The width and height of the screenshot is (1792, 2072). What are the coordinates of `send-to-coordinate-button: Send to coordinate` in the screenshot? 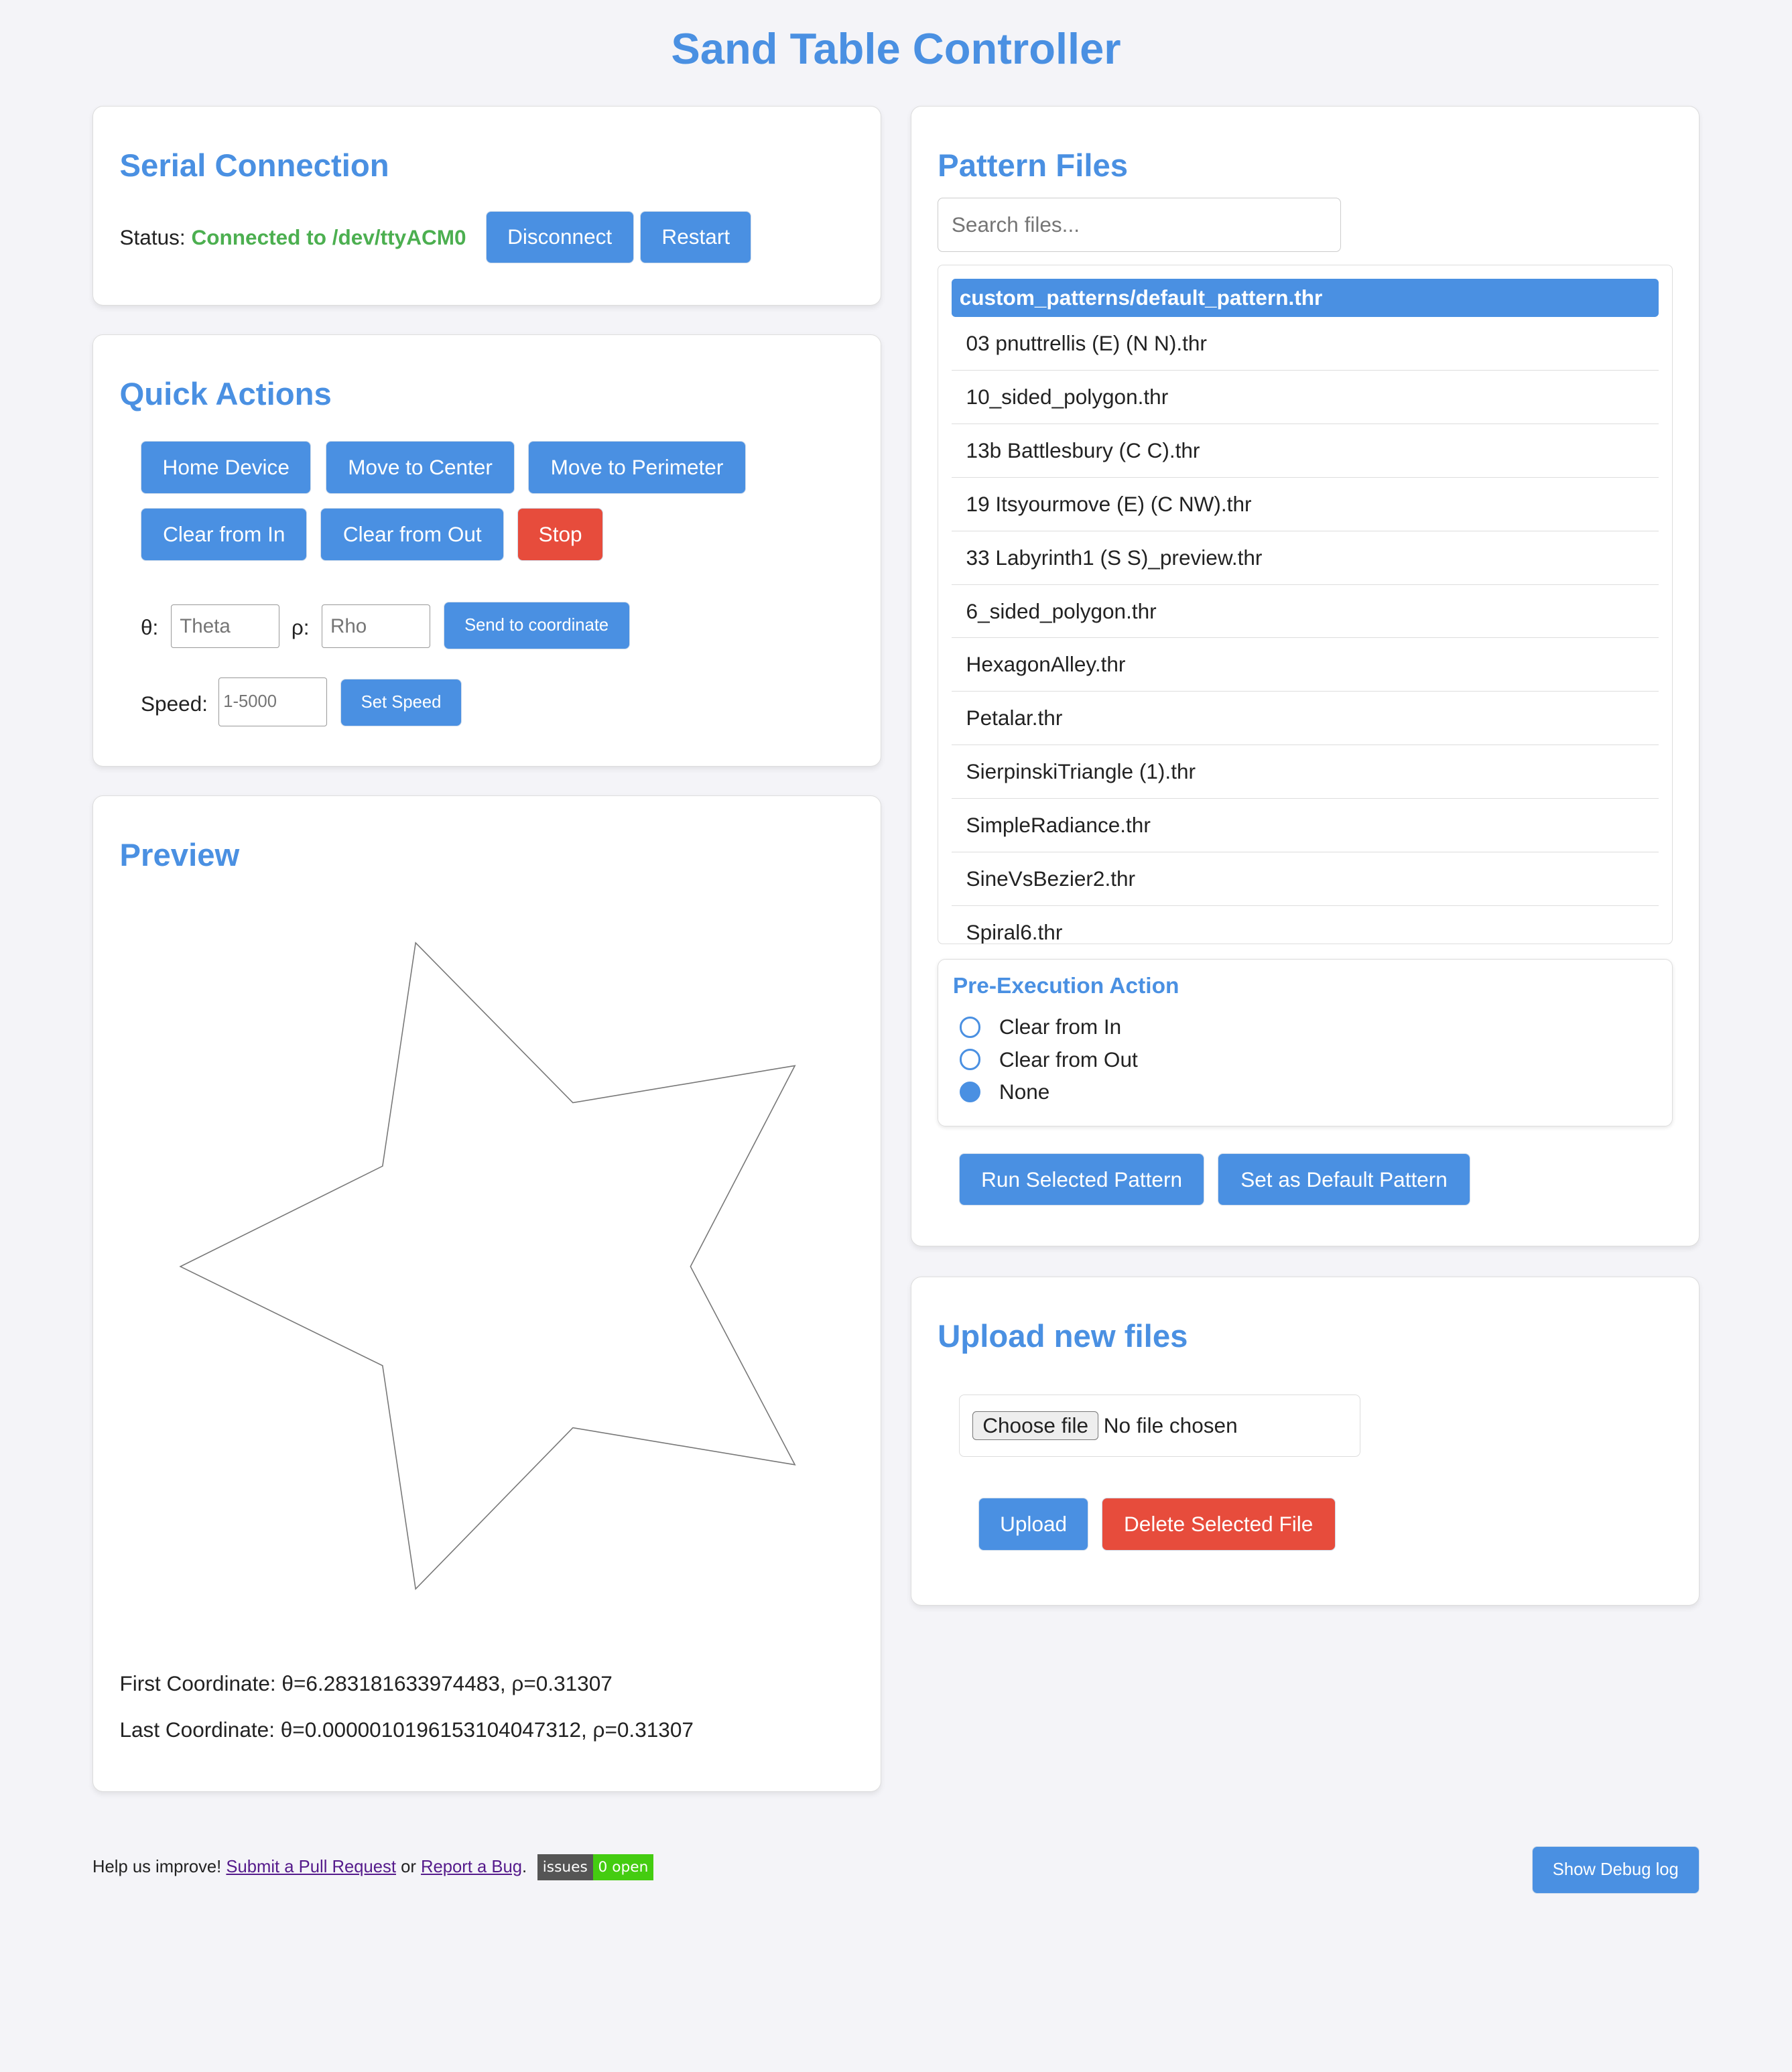 It's located at (536, 626).